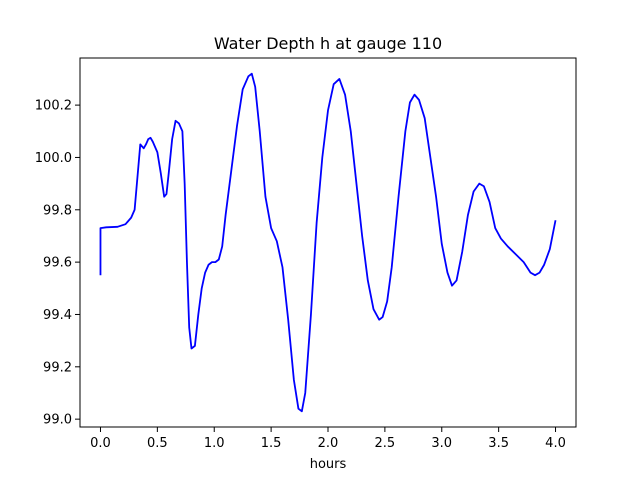 Image resolution: width=640 pixels, height=480 pixels. What do you see at coordinates (57, 420) in the screenshot?
I see `y-tick-label: 99.0` at bounding box center [57, 420].